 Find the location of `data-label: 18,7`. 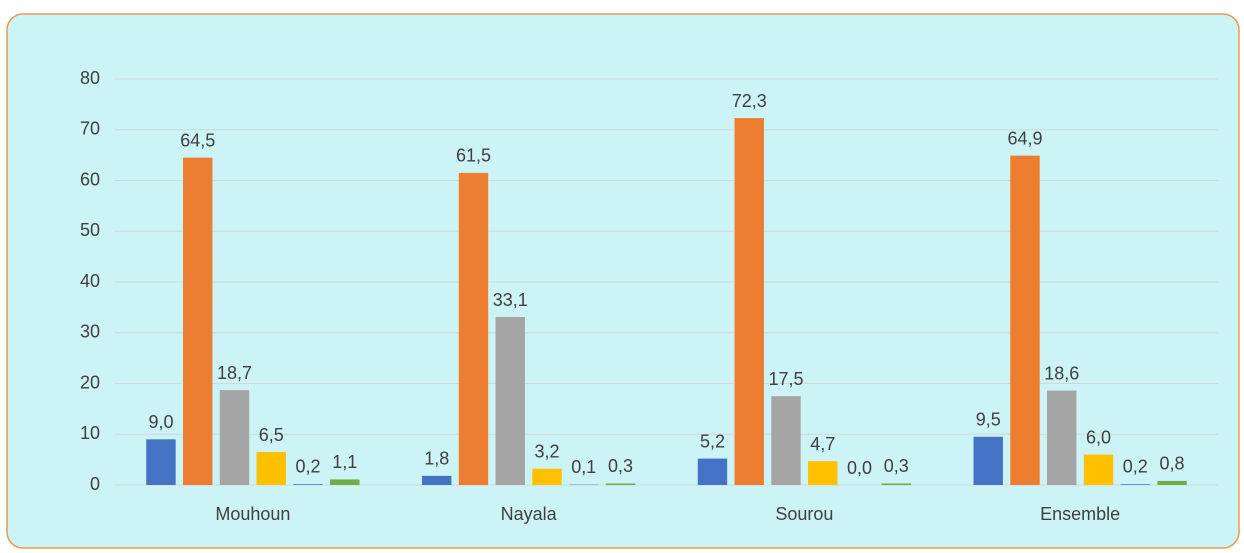

data-label: 18,7 is located at coordinates (234, 373).